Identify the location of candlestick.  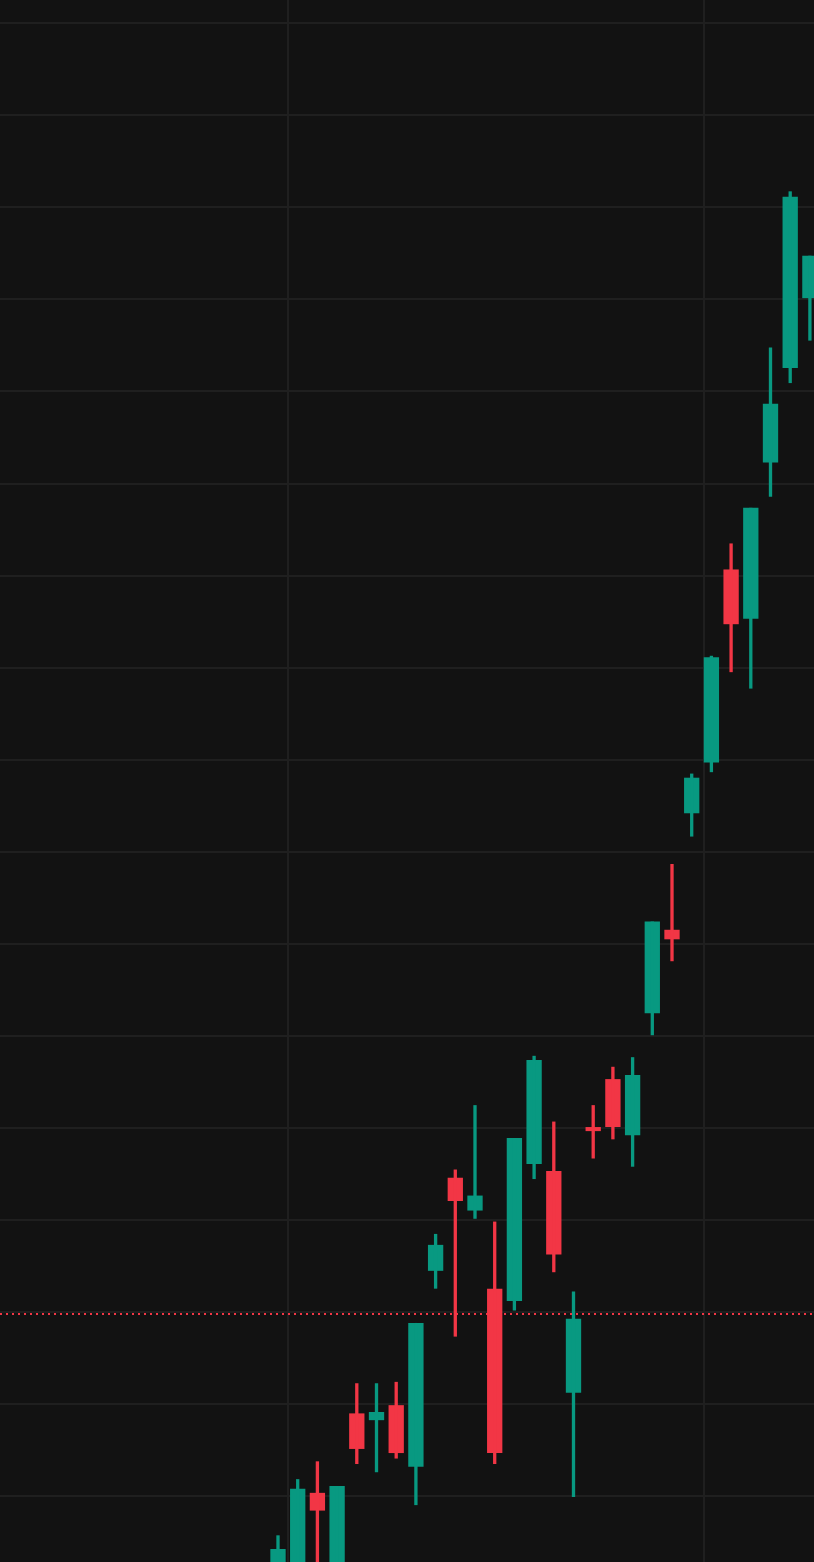
(337, 1523).